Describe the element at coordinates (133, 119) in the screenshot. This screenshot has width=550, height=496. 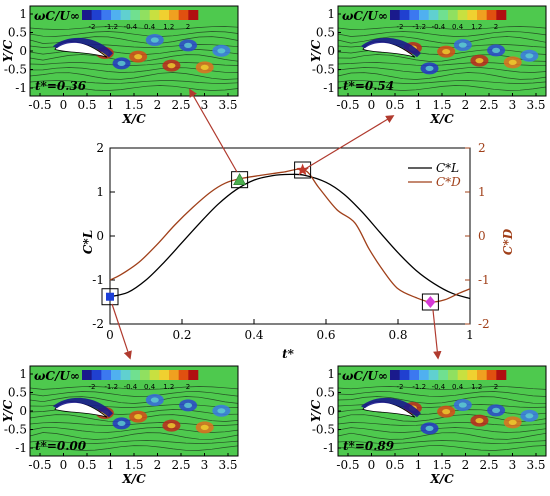
I see `snapshot-x-axis-label: X/C` at that location.